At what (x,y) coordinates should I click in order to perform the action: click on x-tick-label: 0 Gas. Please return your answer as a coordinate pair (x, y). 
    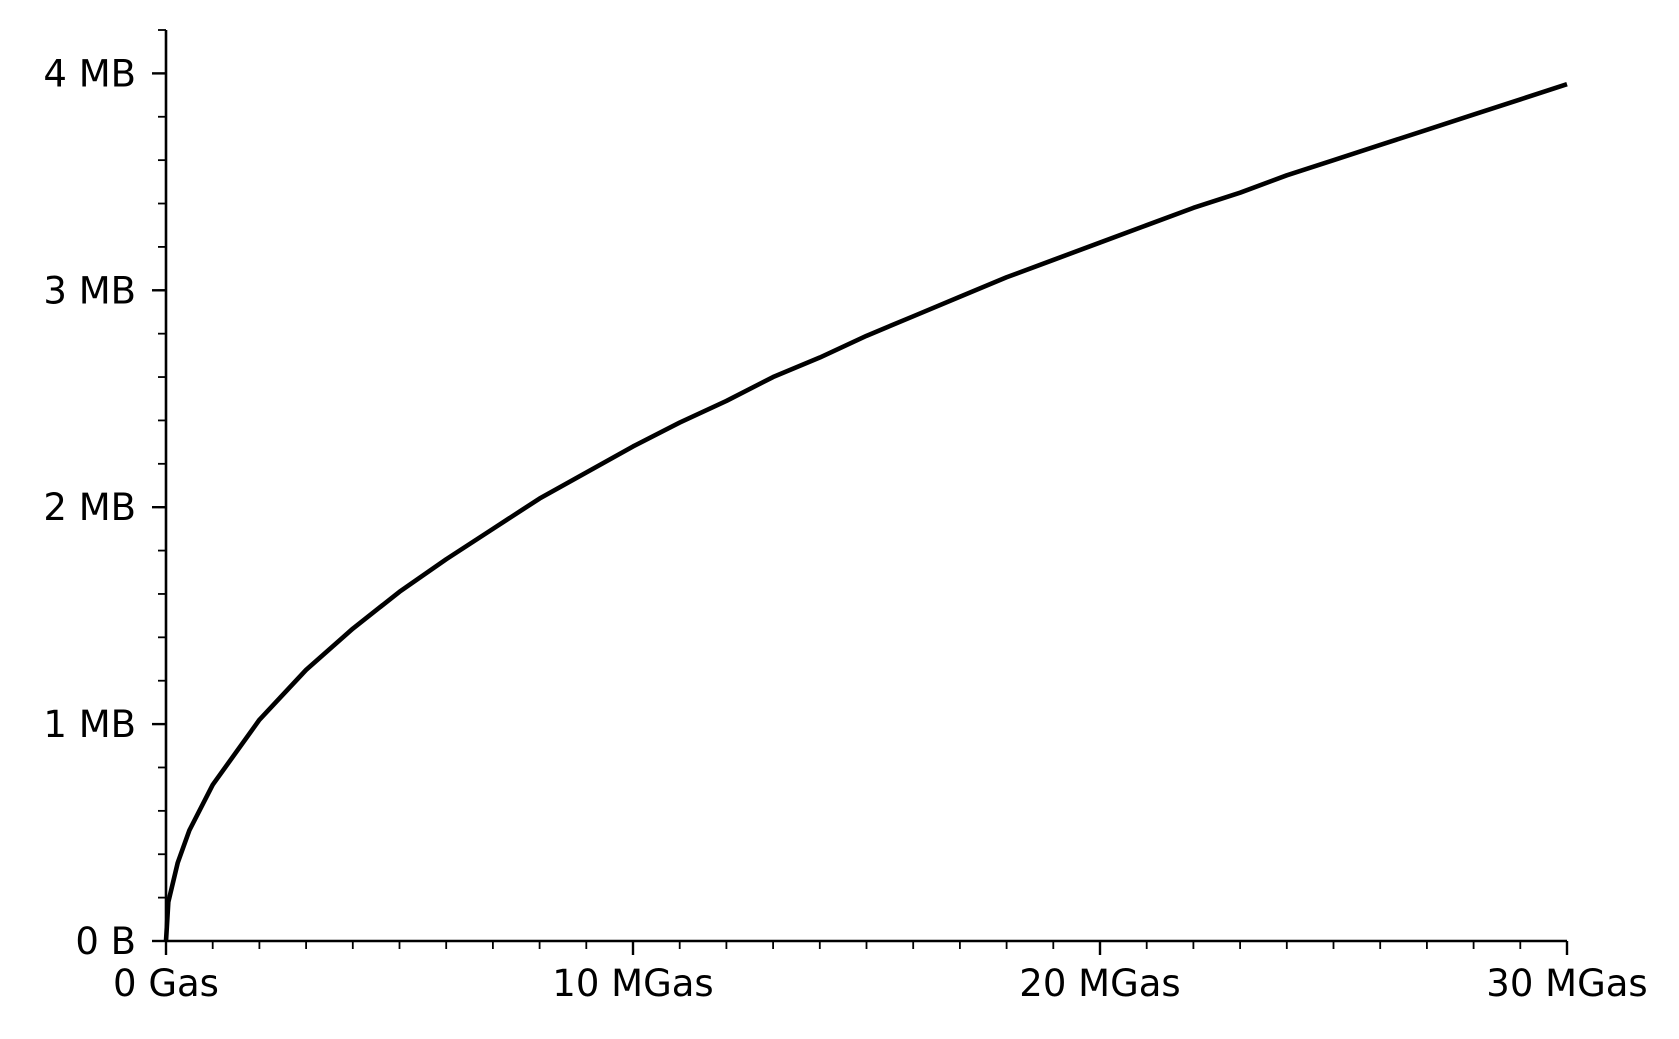
    Looking at the image, I should click on (166, 983).